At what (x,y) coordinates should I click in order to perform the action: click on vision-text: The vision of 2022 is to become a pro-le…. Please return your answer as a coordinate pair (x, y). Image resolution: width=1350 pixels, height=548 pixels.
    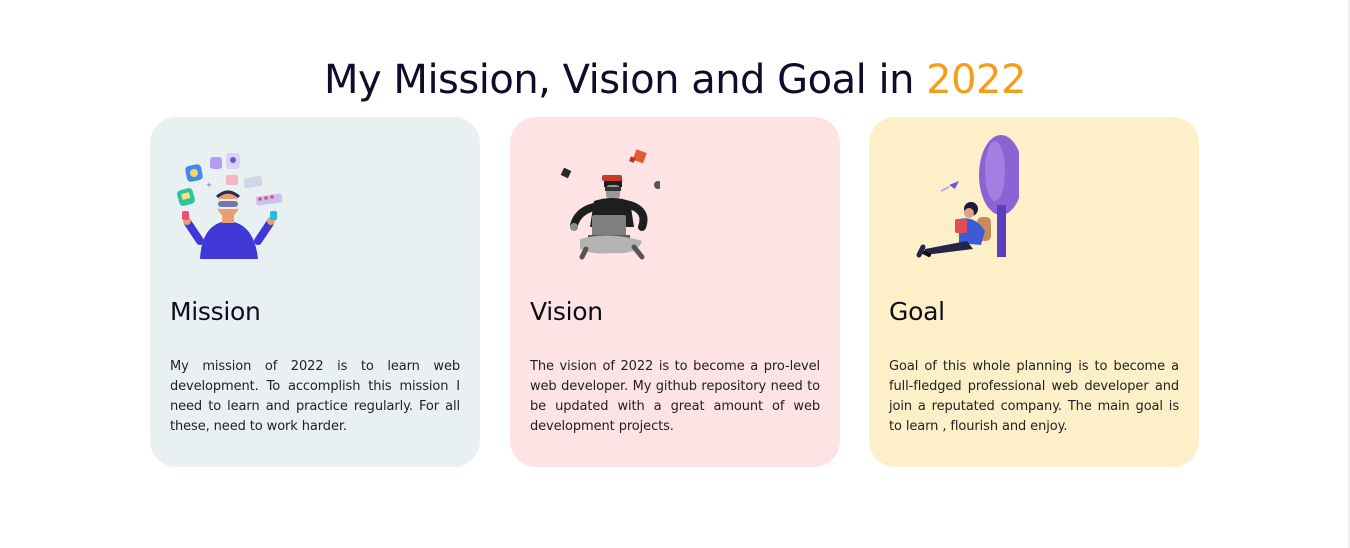
    Looking at the image, I should click on (675, 396).